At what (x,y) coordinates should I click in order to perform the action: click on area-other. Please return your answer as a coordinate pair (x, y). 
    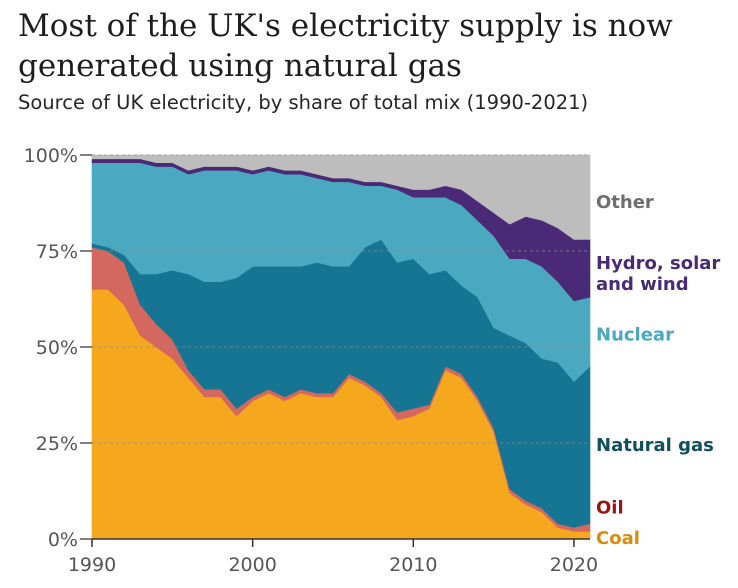
    Looking at the image, I should click on (341, 197).